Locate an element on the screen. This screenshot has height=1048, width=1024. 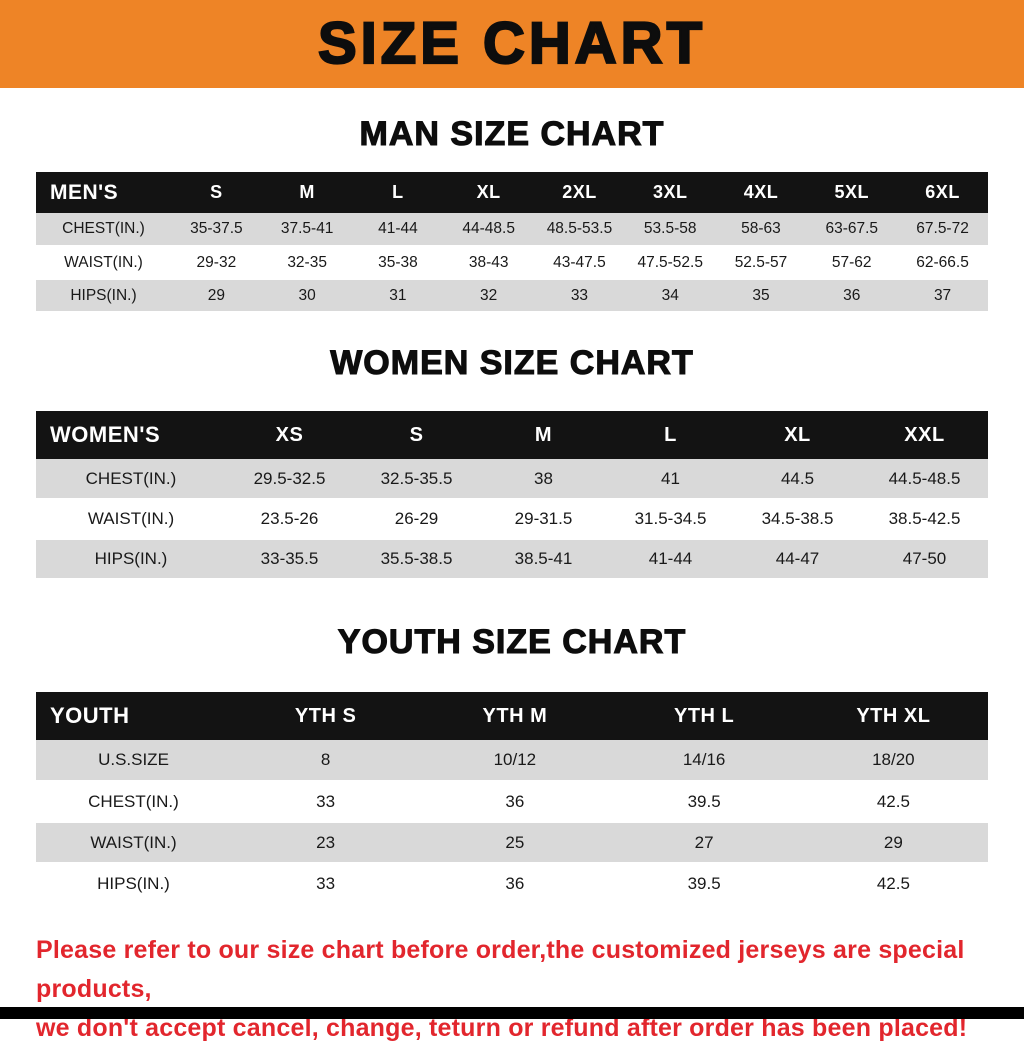
value-cell: 38.5-42.5 is located at coordinates (924, 518).